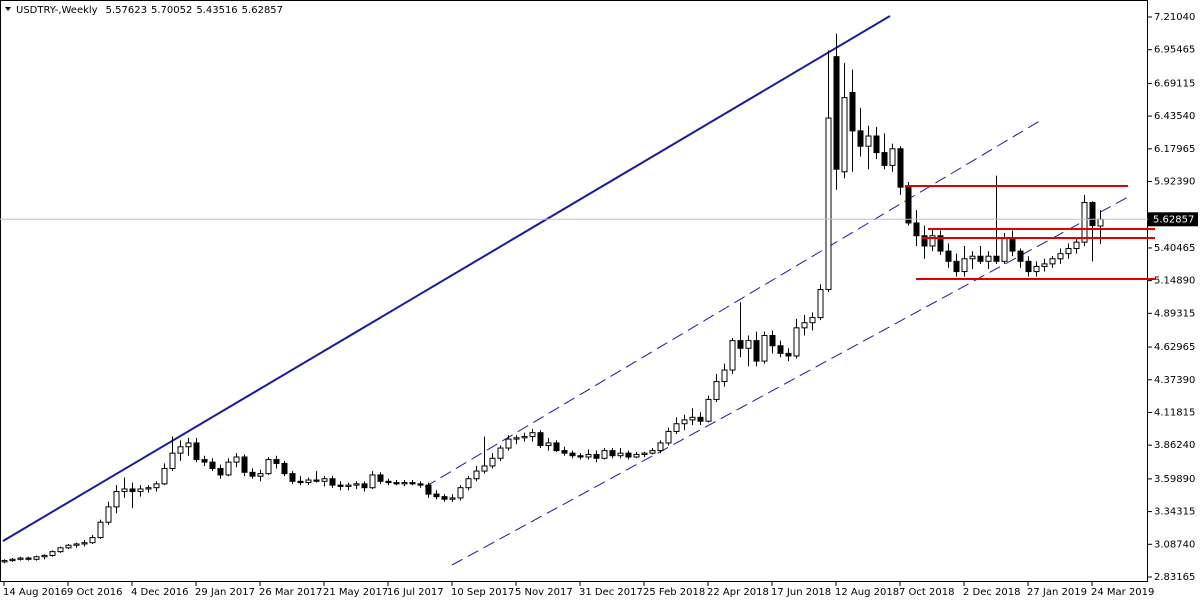 The height and width of the screenshot is (600, 1200). What do you see at coordinates (35, 592) in the screenshot?
I see `x-tick-label: 14 Aug 2016` at bounding box center [35, 592].